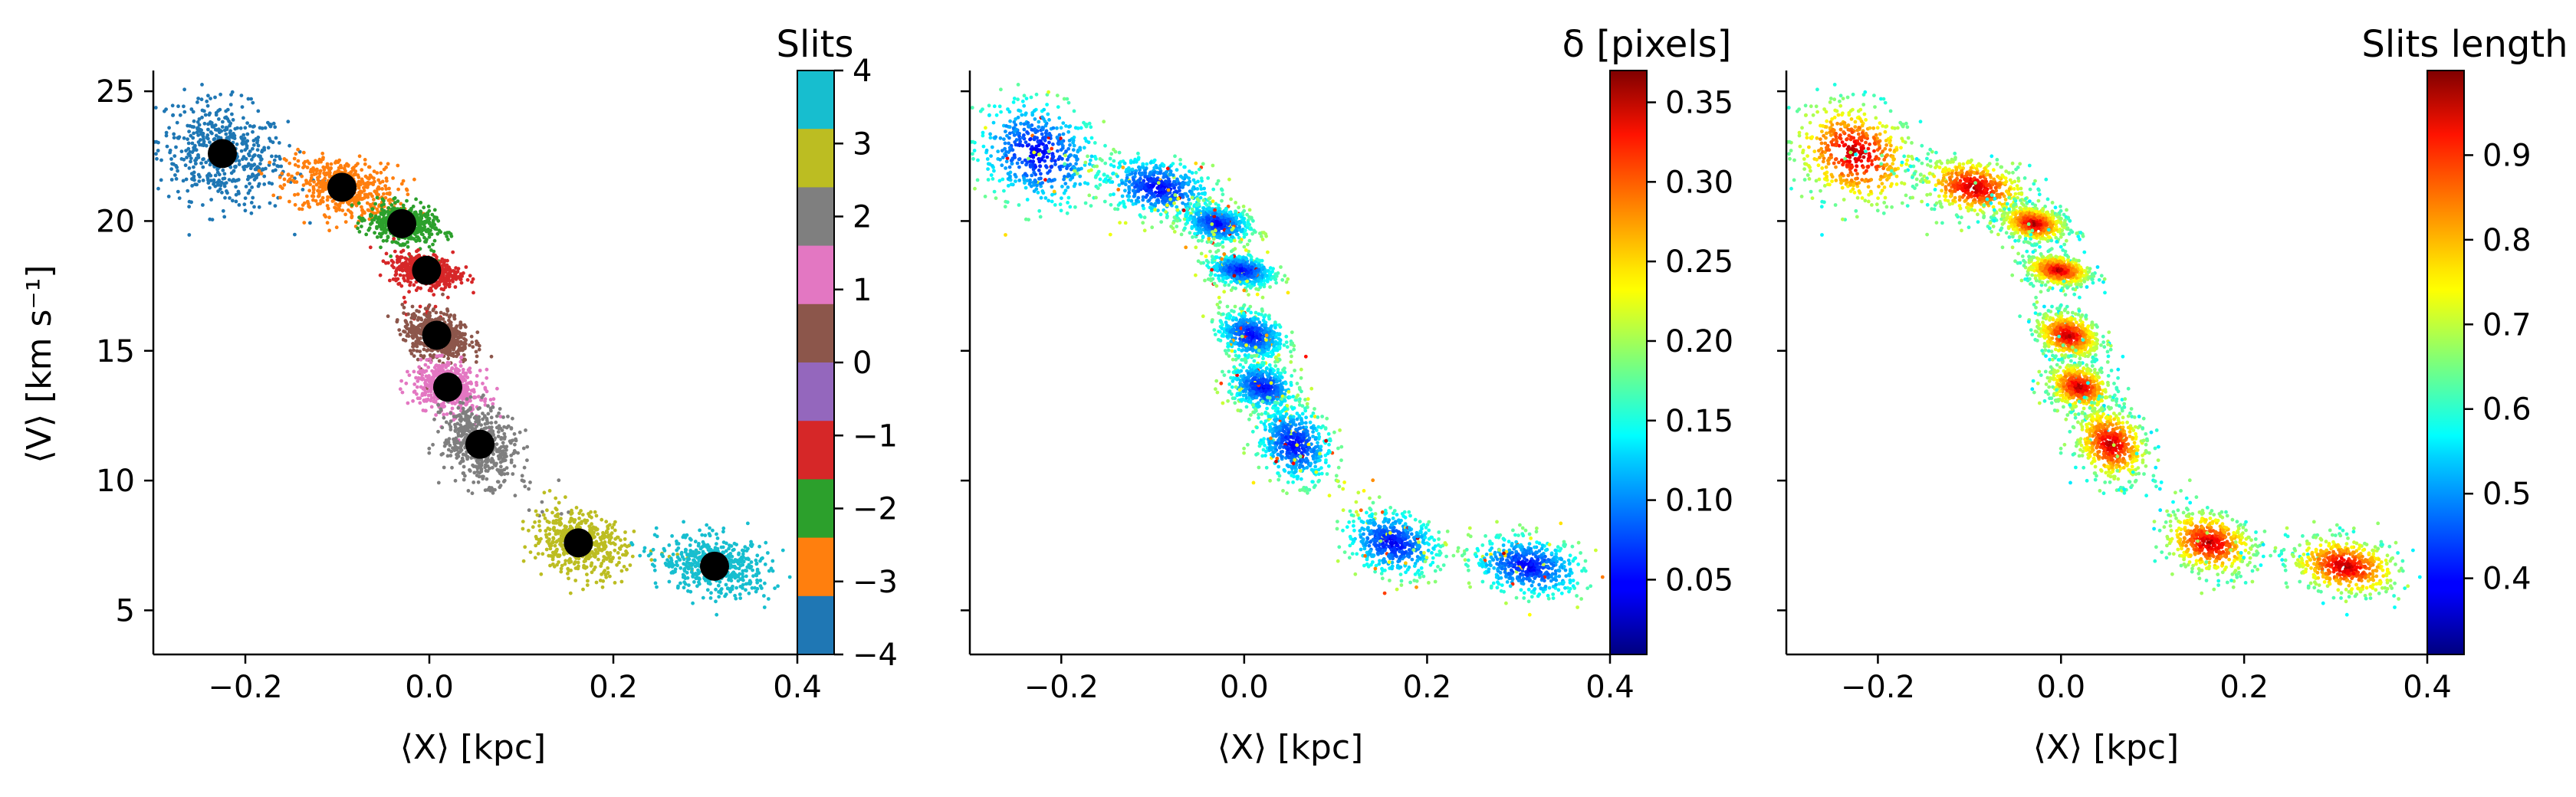 This screenshot has height=797, width=2576. I want to click on y-tick-label: 10, so click(115, 481).